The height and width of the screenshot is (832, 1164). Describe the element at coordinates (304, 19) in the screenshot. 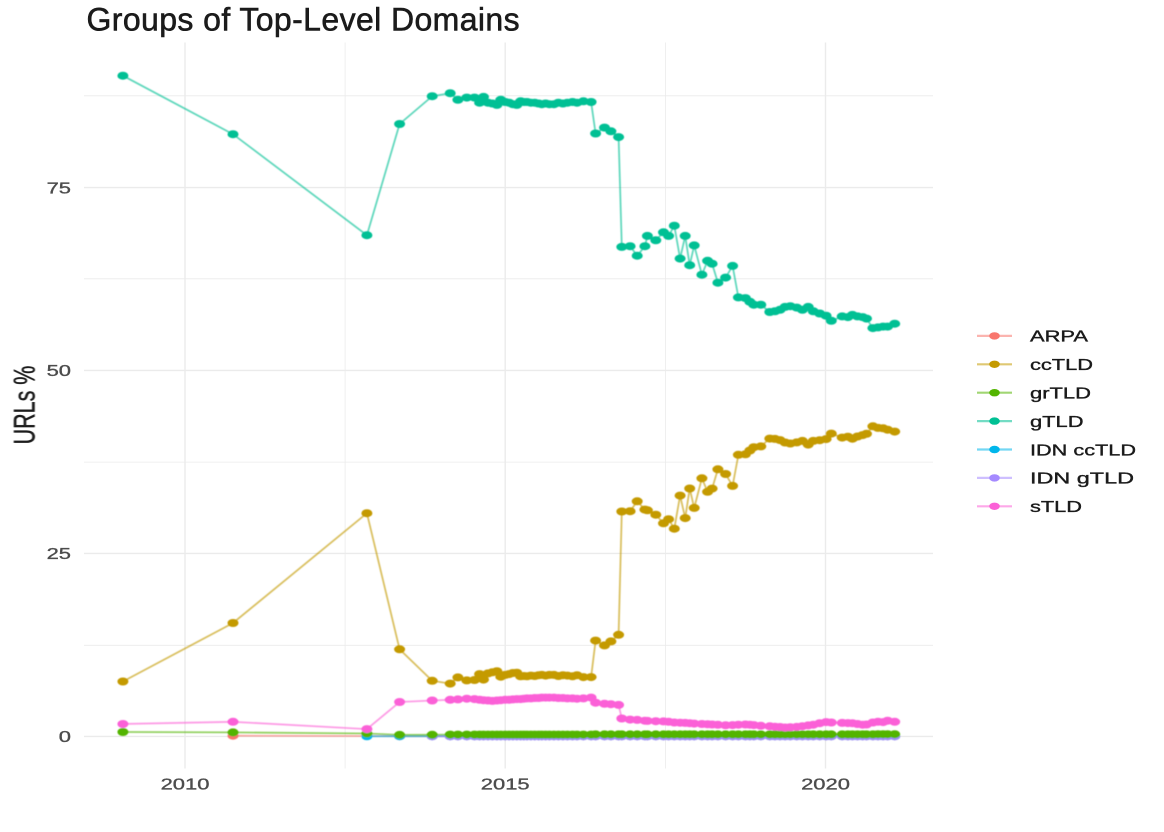

I see `svg-text: Groups of Top-Level Domains` at that location.